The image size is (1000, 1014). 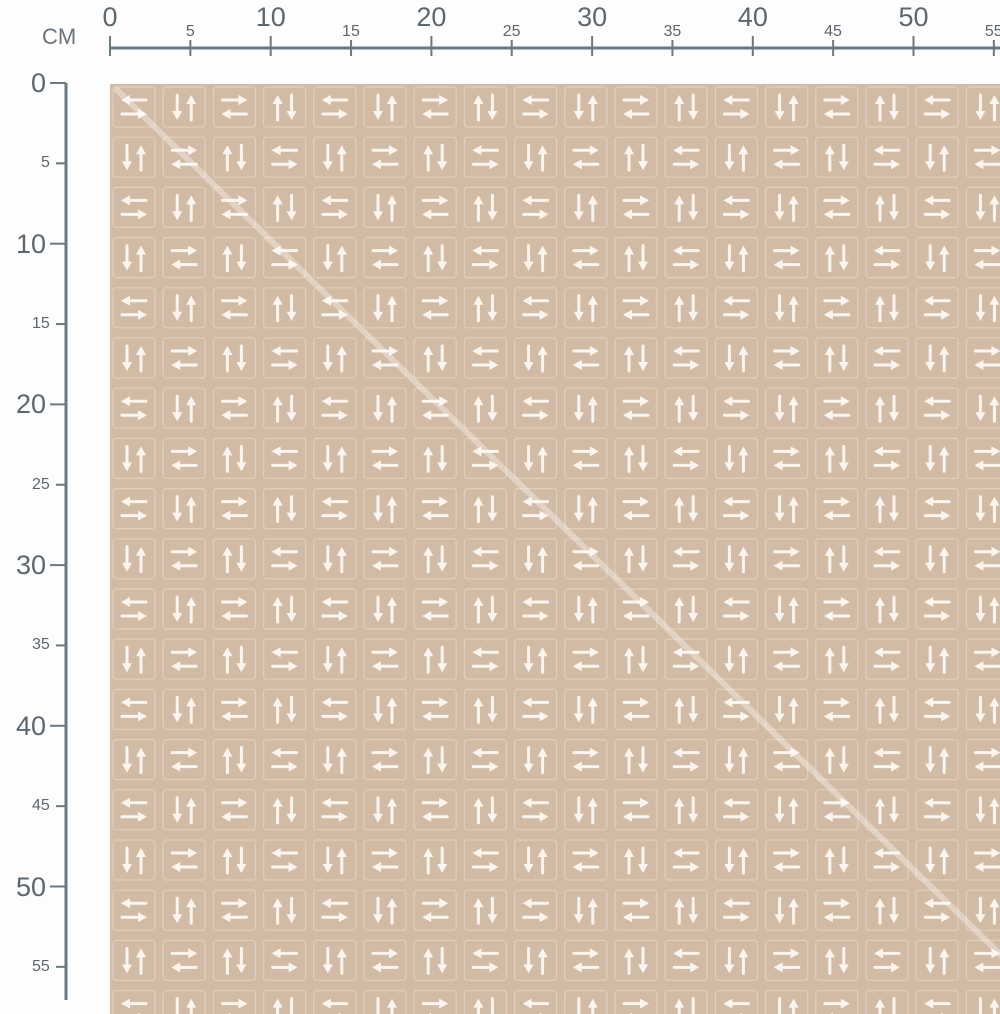 What do you see at coordinates (59, 36) in the screenshot?
I see `unit-label: CM` at bounding box center [59, 36].